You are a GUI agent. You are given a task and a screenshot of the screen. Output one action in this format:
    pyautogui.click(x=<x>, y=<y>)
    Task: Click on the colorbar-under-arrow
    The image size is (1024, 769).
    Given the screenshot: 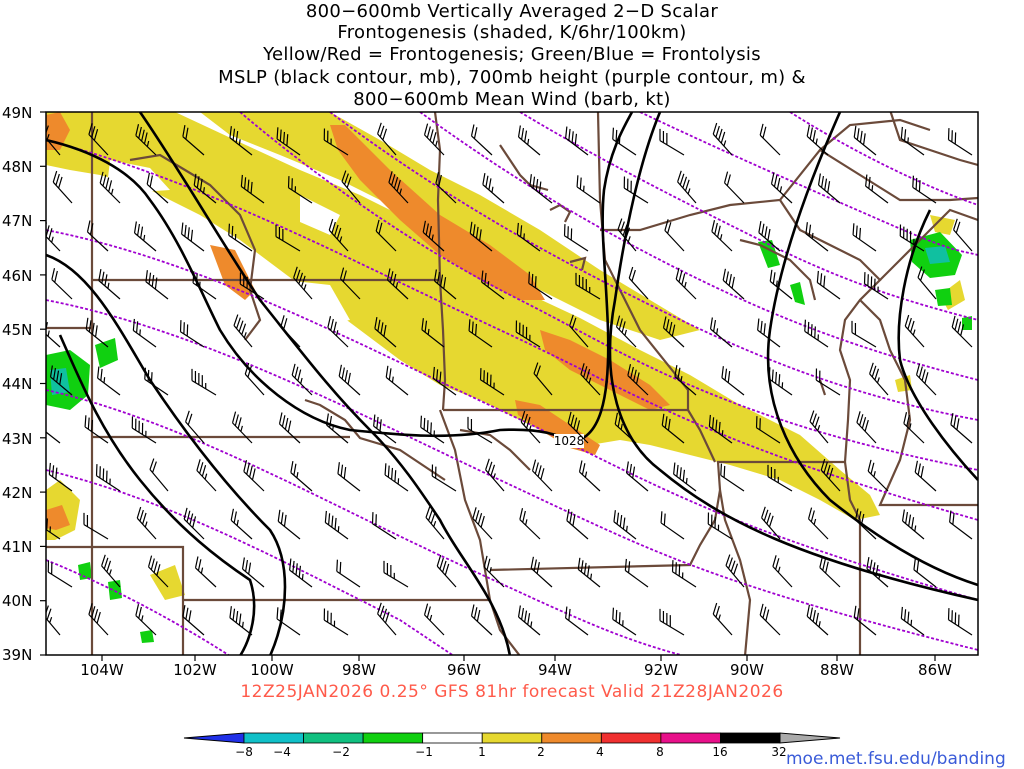 What is the action you would take?
    pyautogui.click(x=214, y=738)
    